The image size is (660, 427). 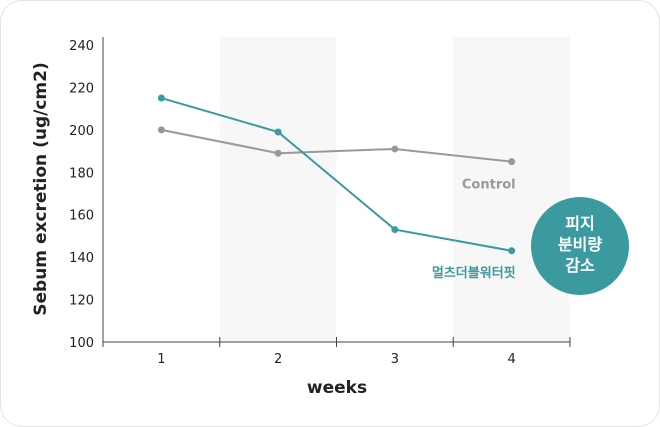 I want to click on x-axis-title: weeks, so click(x=337, y=388).